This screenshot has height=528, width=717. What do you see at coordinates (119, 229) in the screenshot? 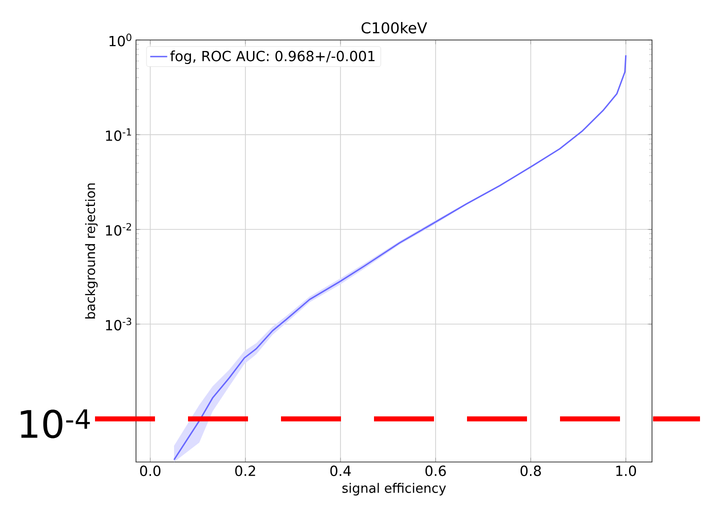
I see `y-tick-label: 10$^{-2}$` at bounding box center [119, 229].